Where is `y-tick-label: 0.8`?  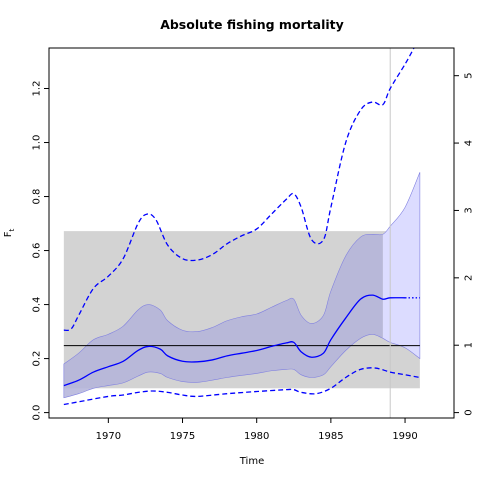
y-tick-label: 0.8 is located at coordinates (37, 197).